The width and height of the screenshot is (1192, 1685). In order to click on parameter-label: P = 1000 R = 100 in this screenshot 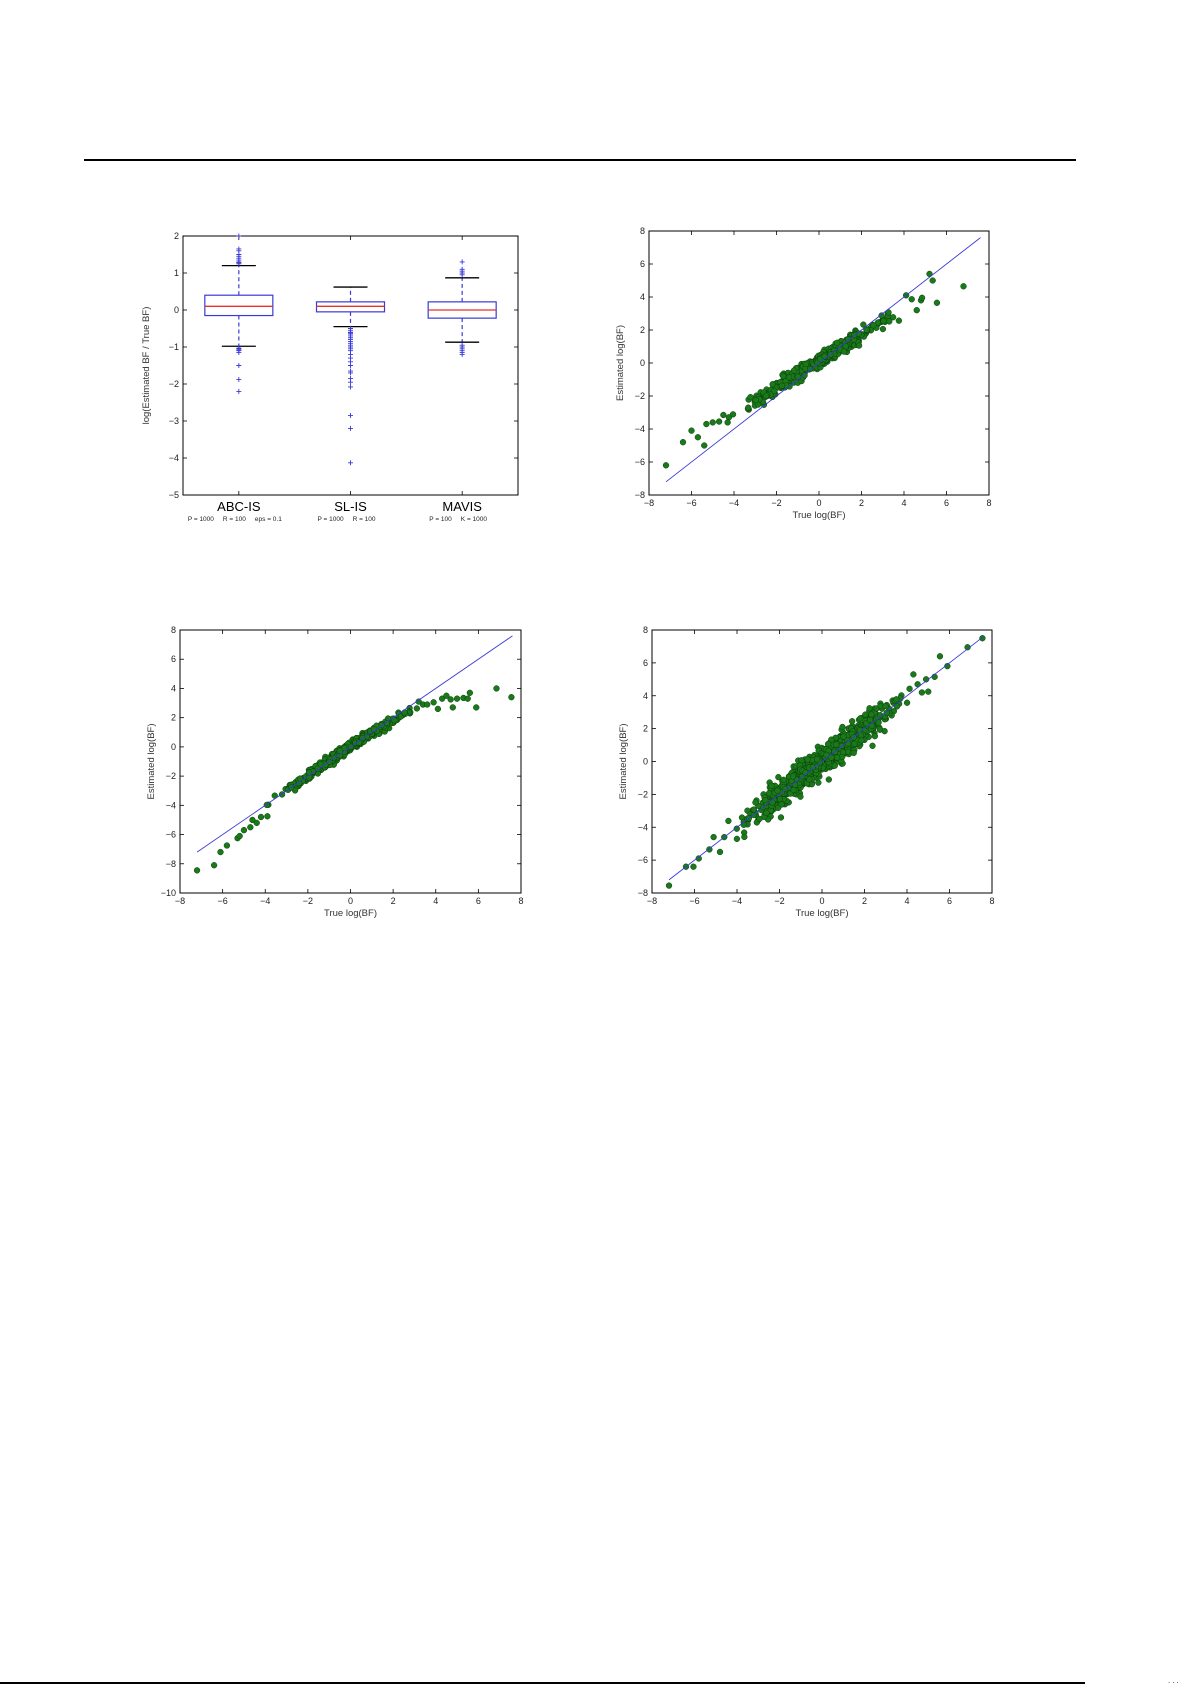, I will do `click(346, 519)`.